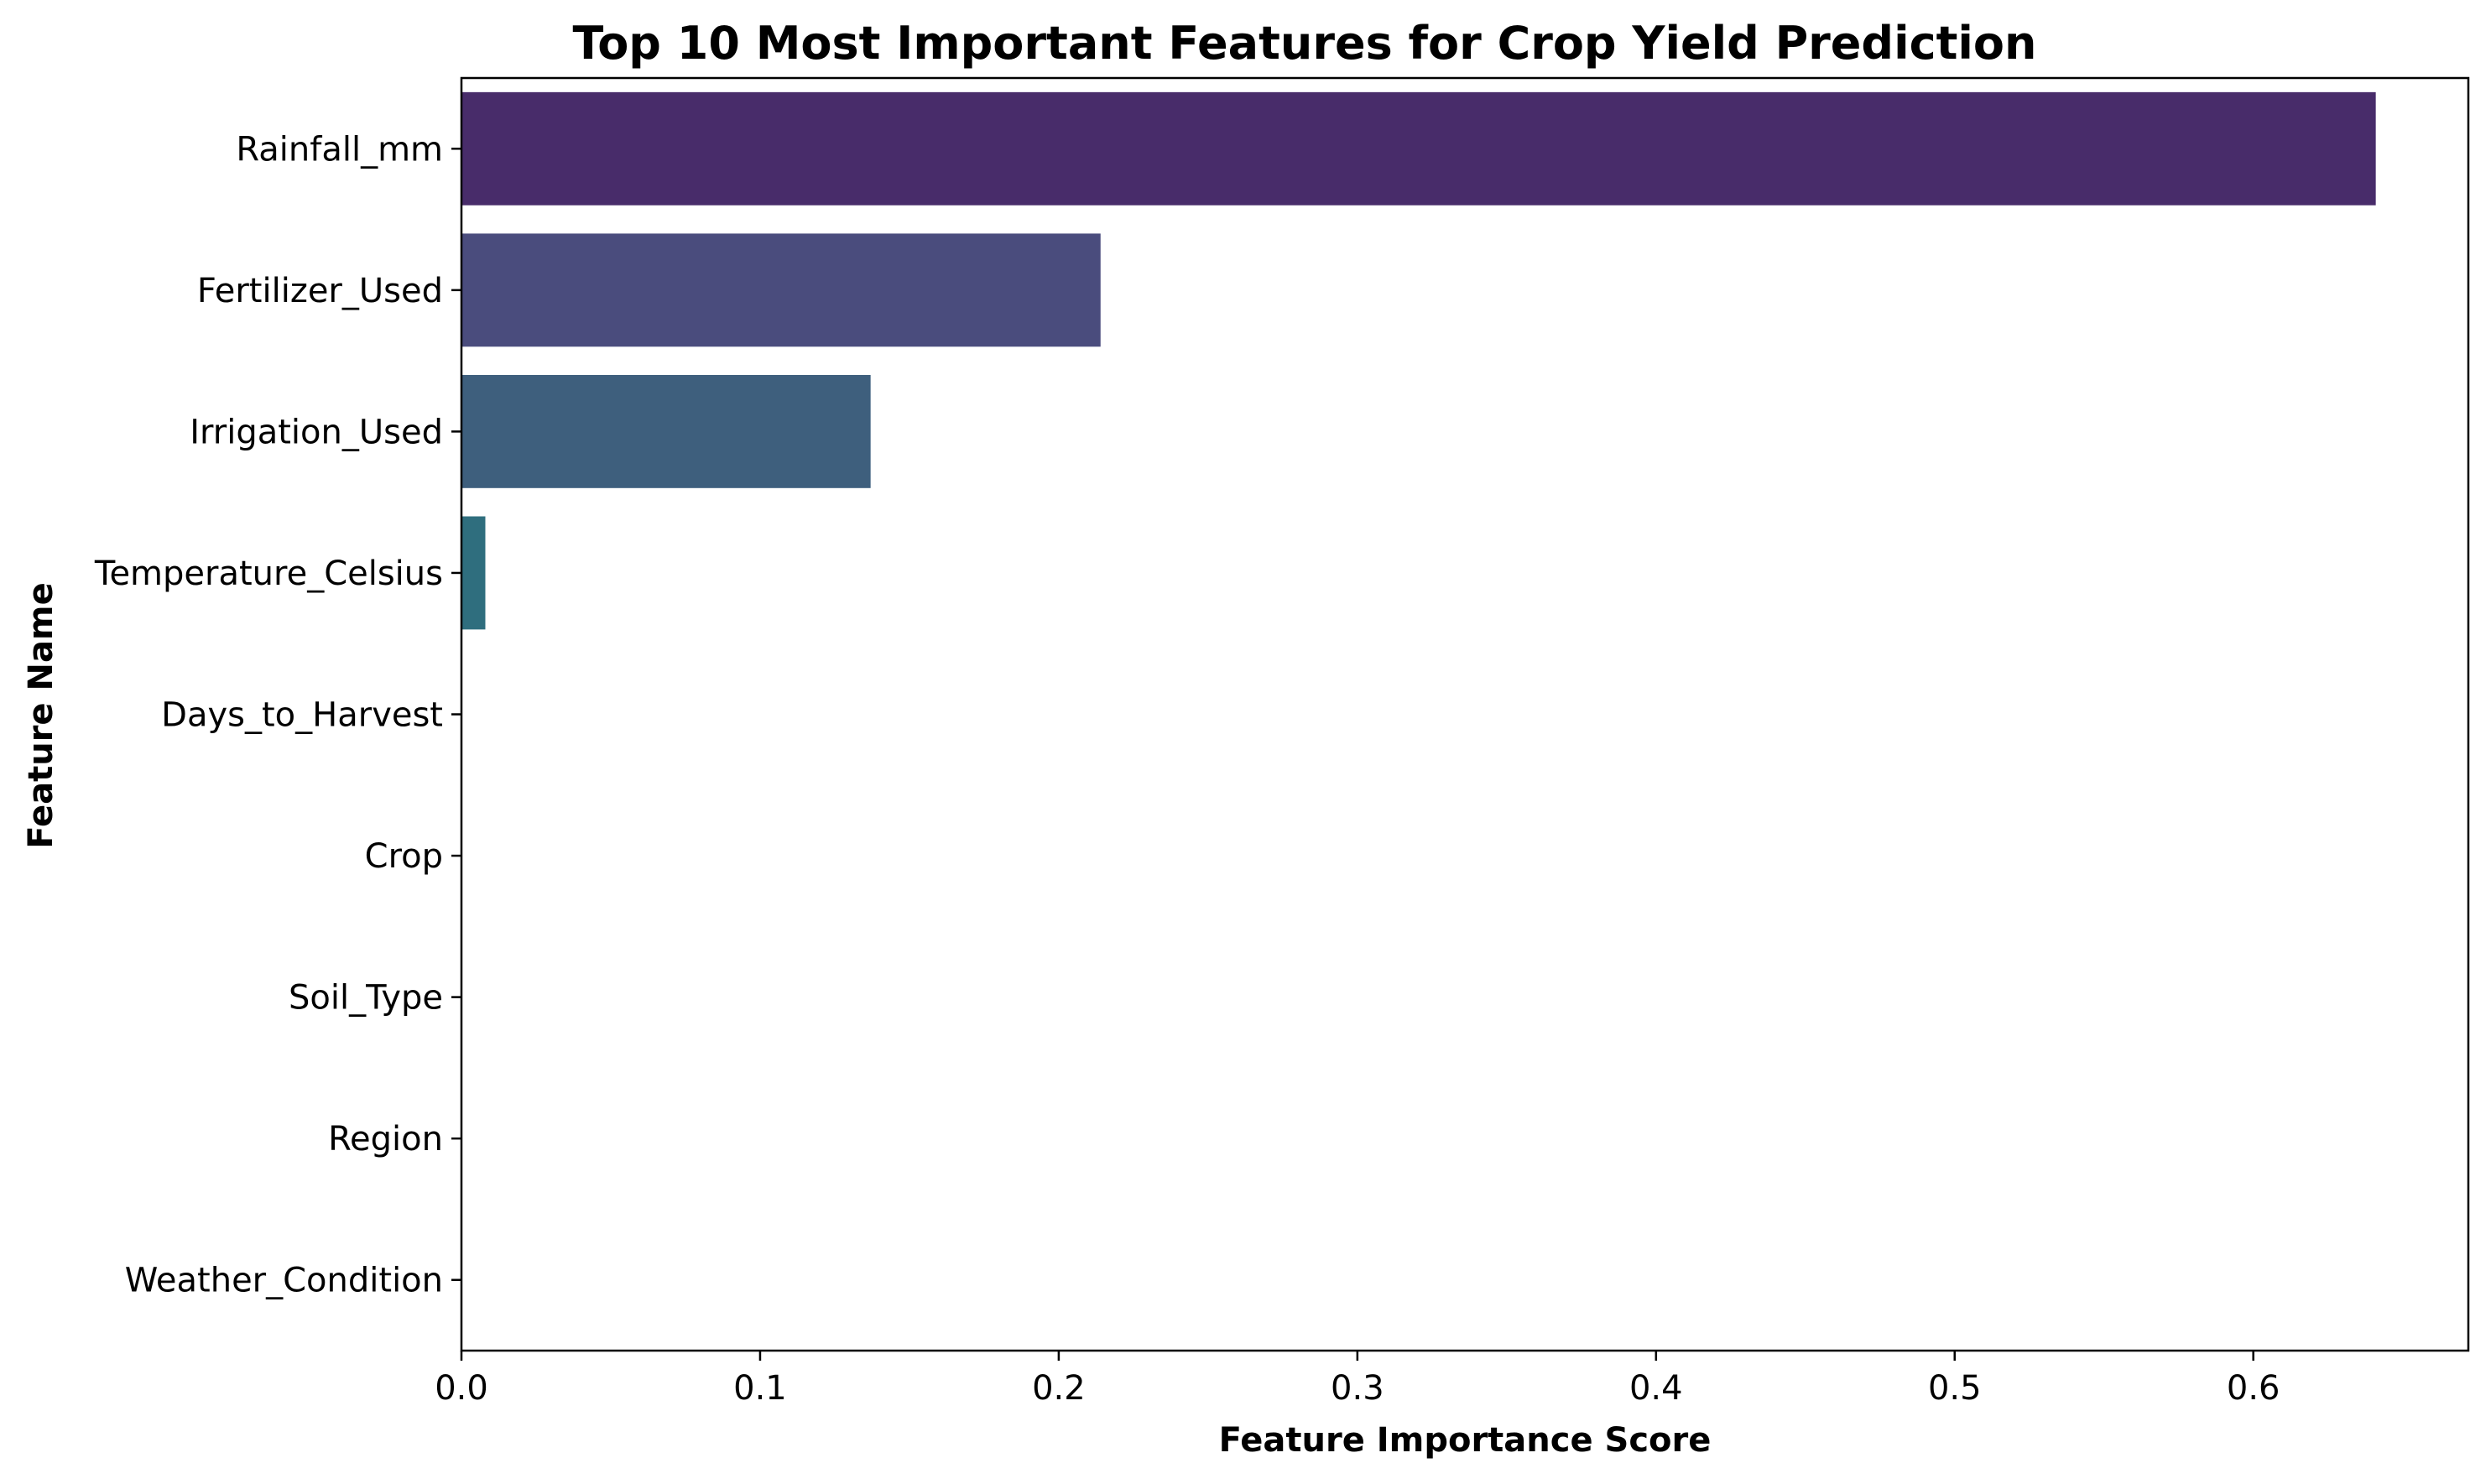 The height and width of the screenshot is (1484, 2491). I want to click on bar-rainfall-mm, so click(1418, 148).